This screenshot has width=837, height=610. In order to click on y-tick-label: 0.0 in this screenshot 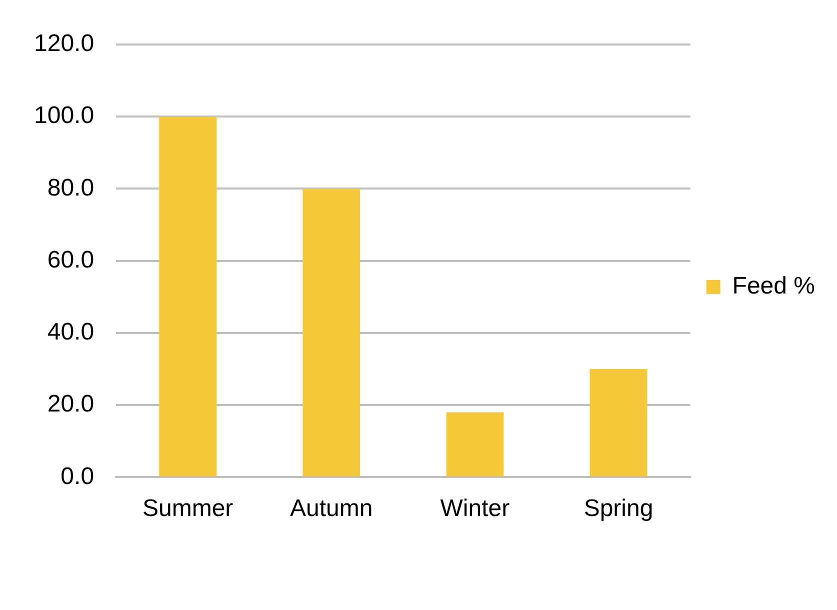, I will do `click(77, 476)`.